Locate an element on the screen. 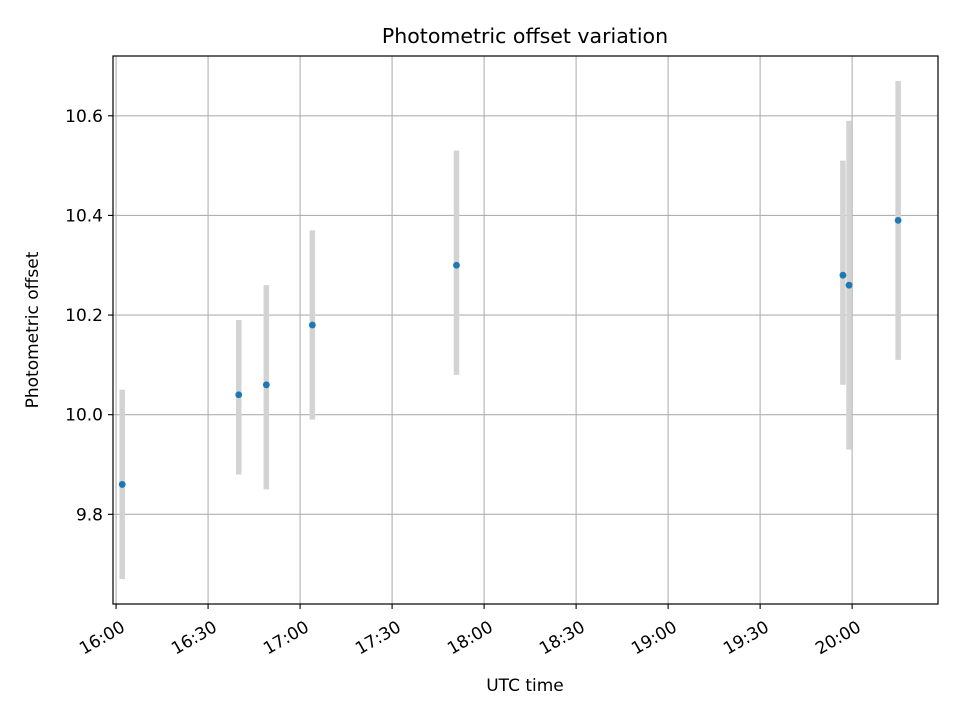  y-tick-label: 10.6 is located at coordinates (84, 117).